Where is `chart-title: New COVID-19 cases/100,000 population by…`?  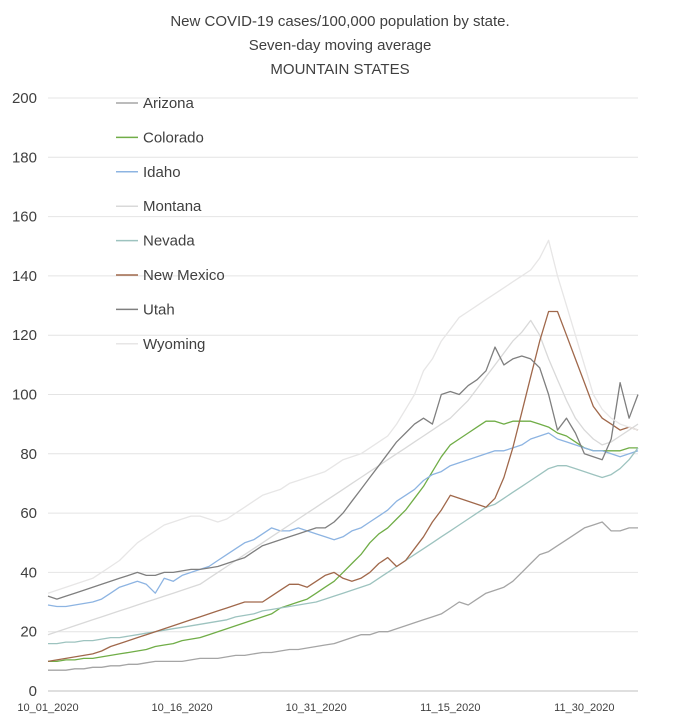 chart-title: New COVID-19 cases/100,000 population by… is located at coordinates (339, 45).